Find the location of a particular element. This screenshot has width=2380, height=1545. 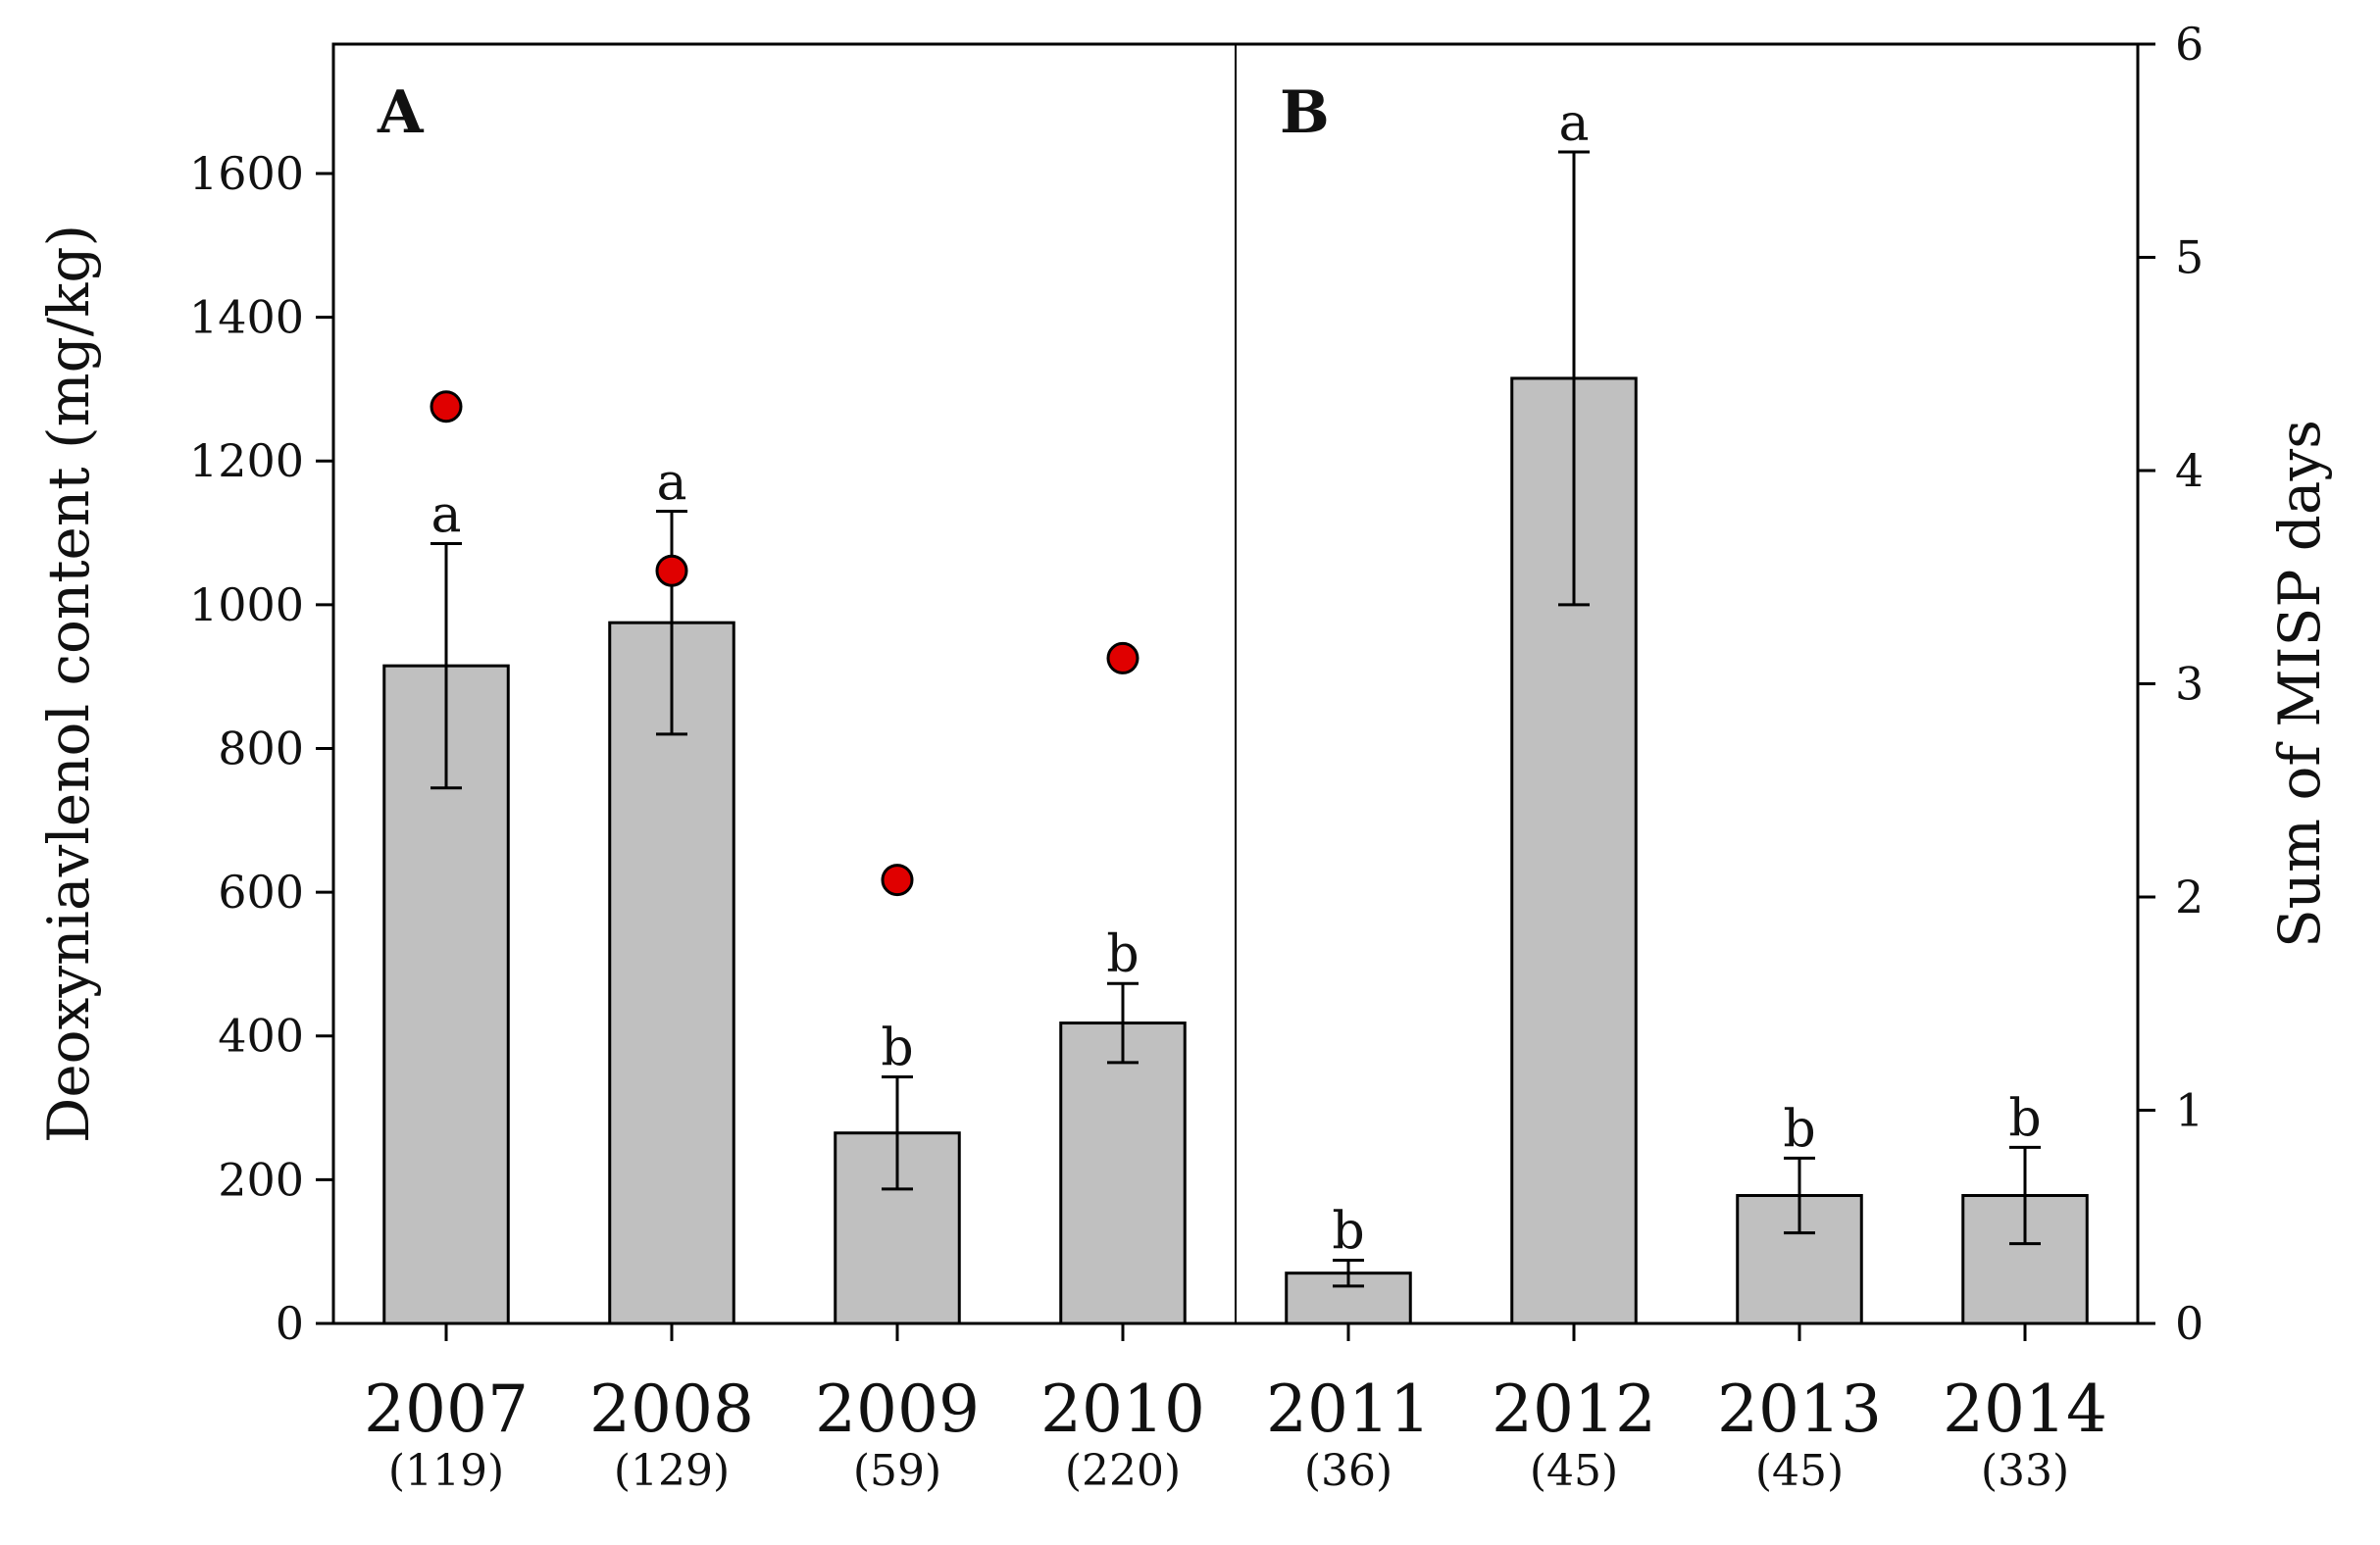

y2-axis-title: Sum of MISP days is located at coordinates (2299, 684).